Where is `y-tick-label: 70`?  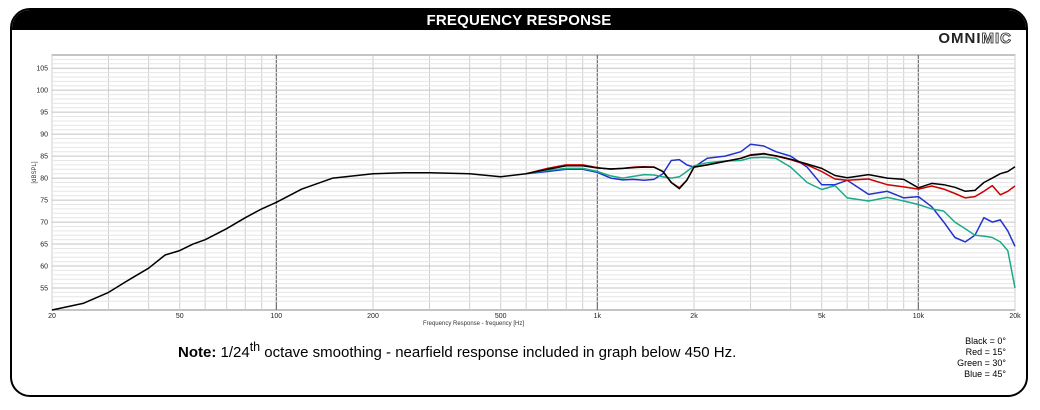 y-tick-label: 70 is located at coordinates (44, 223).